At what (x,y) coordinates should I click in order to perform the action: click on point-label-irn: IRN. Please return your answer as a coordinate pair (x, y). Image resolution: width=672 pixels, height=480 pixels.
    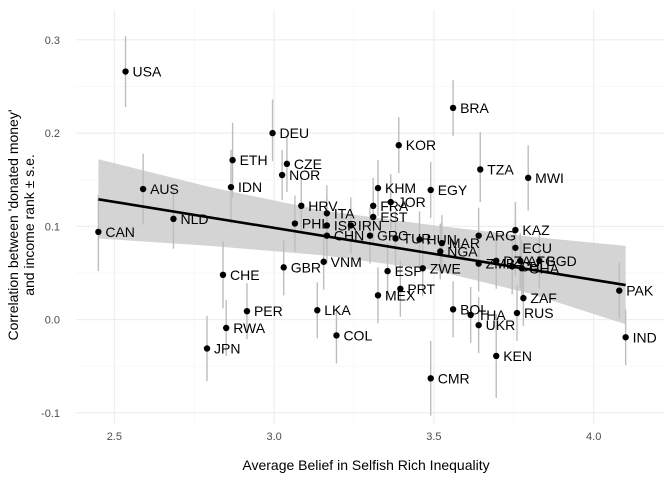
    Looking at the image, I should click on (370, 225).